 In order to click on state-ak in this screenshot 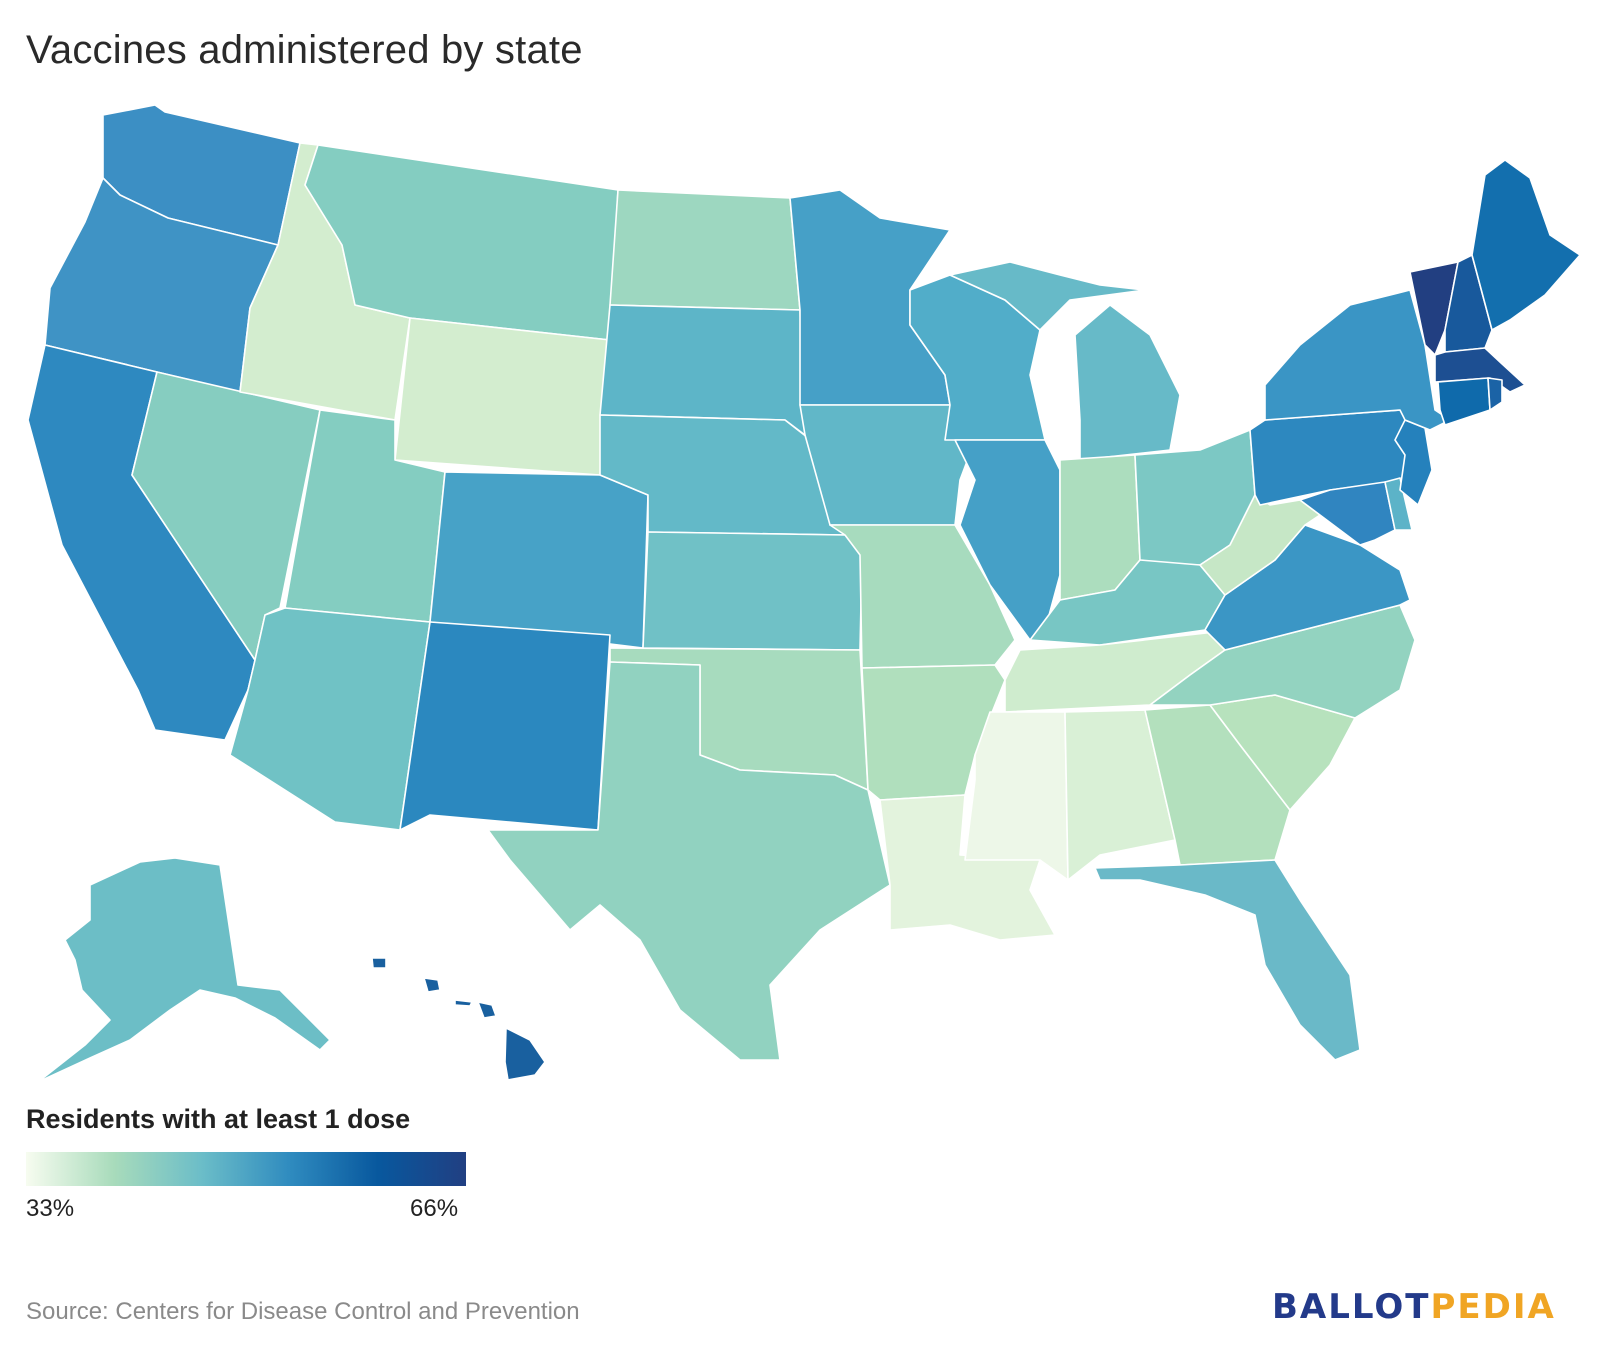, I will do `click(184, 970)`.